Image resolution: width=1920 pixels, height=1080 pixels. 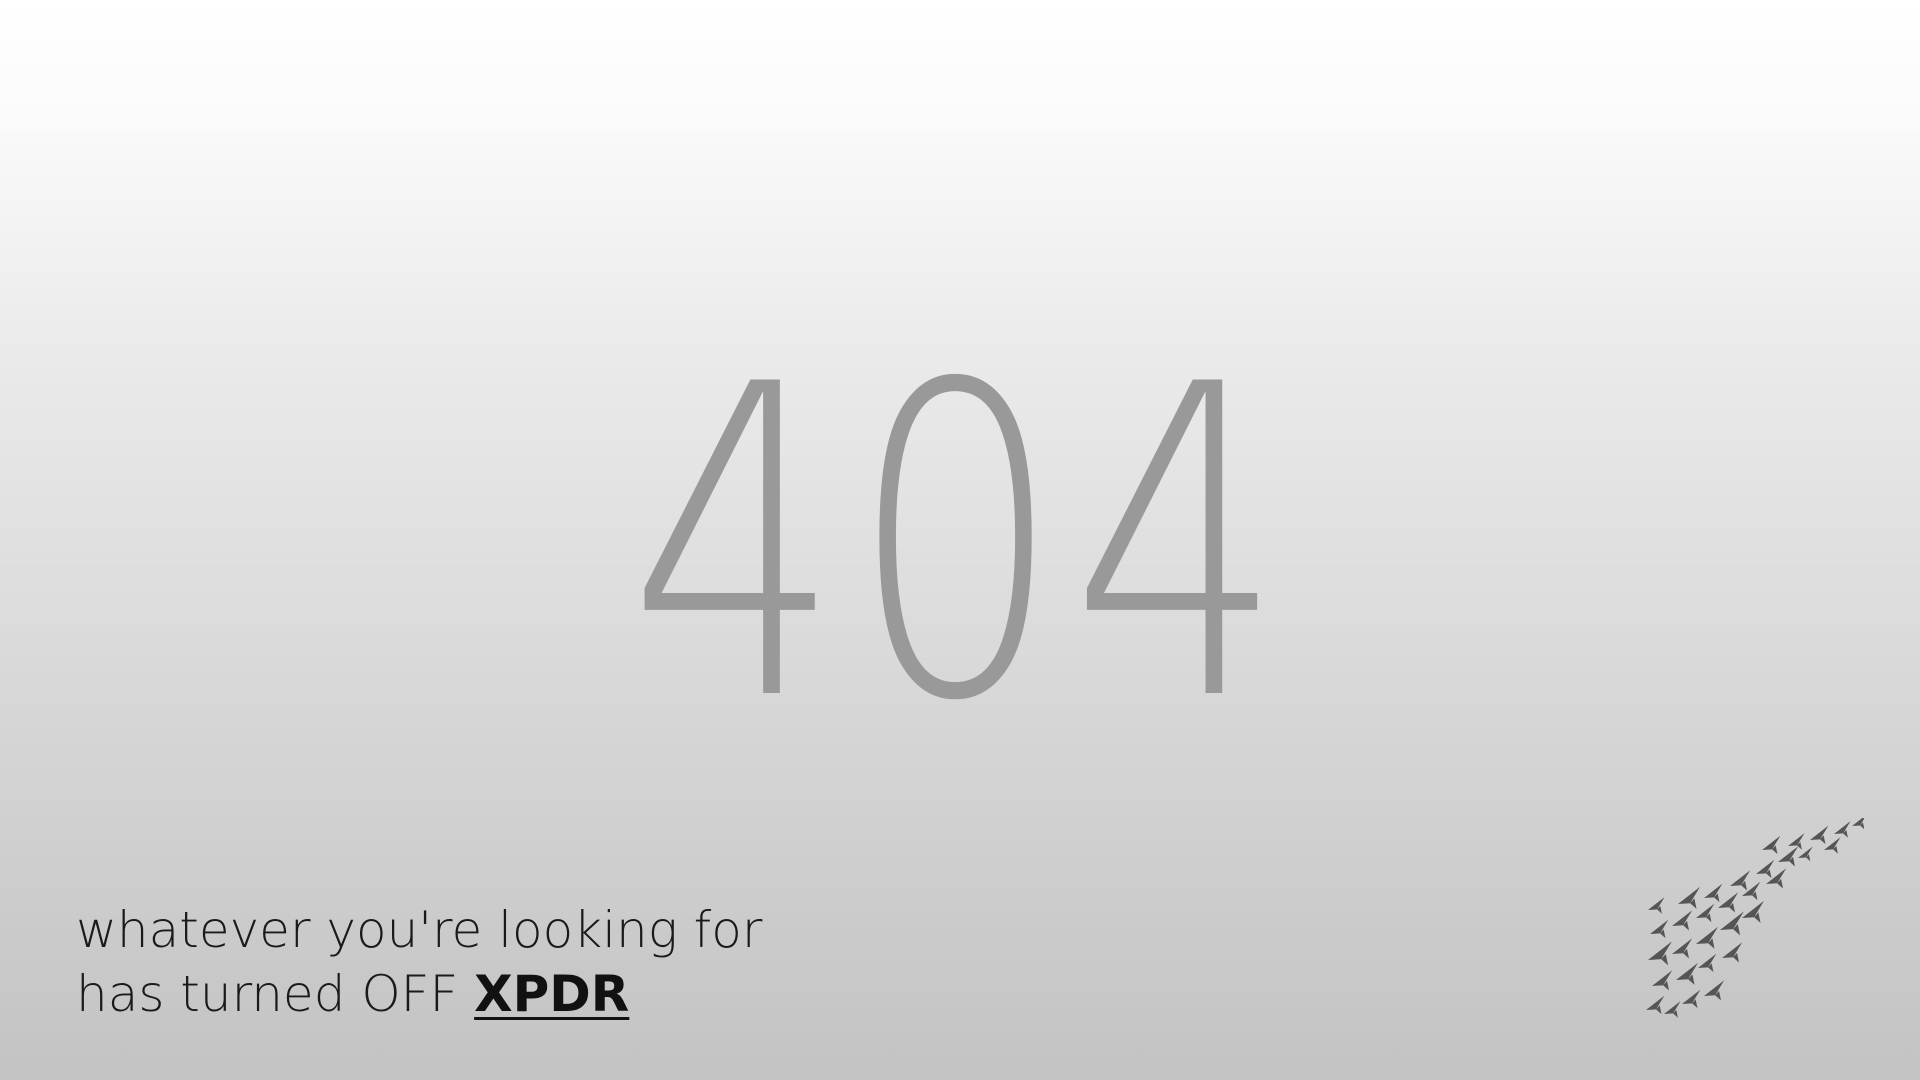 I want to click on error-message-prefix: has turned OFF, so click(x=275, y=994).